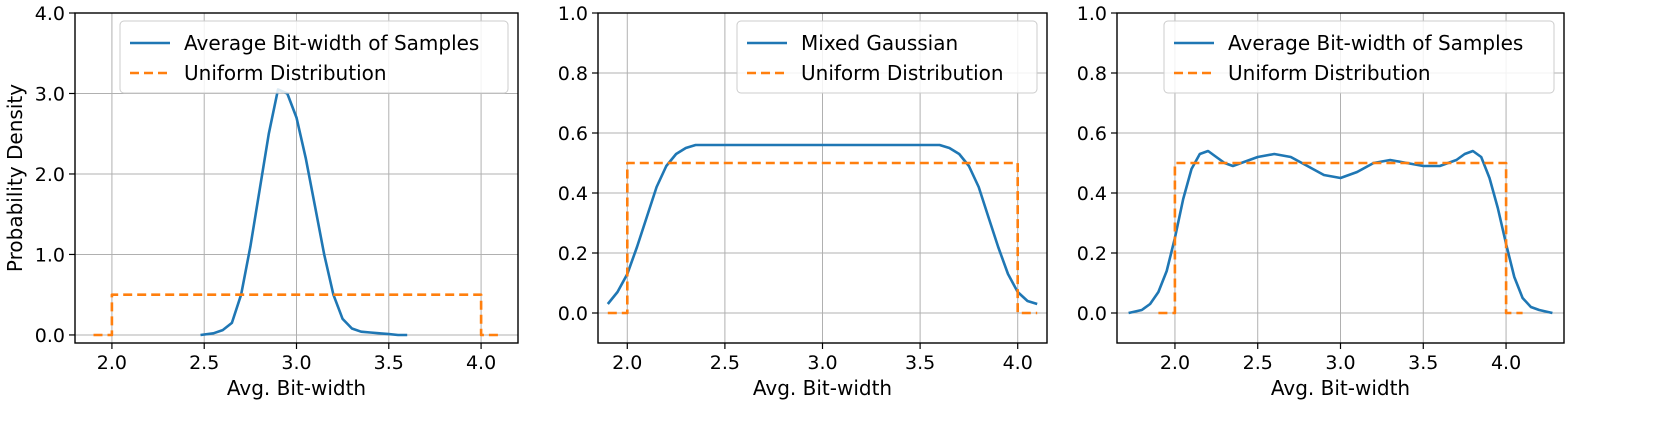  I want to click on legend: Mixed Gaussian Uniform Distribution, so click(887, 57).